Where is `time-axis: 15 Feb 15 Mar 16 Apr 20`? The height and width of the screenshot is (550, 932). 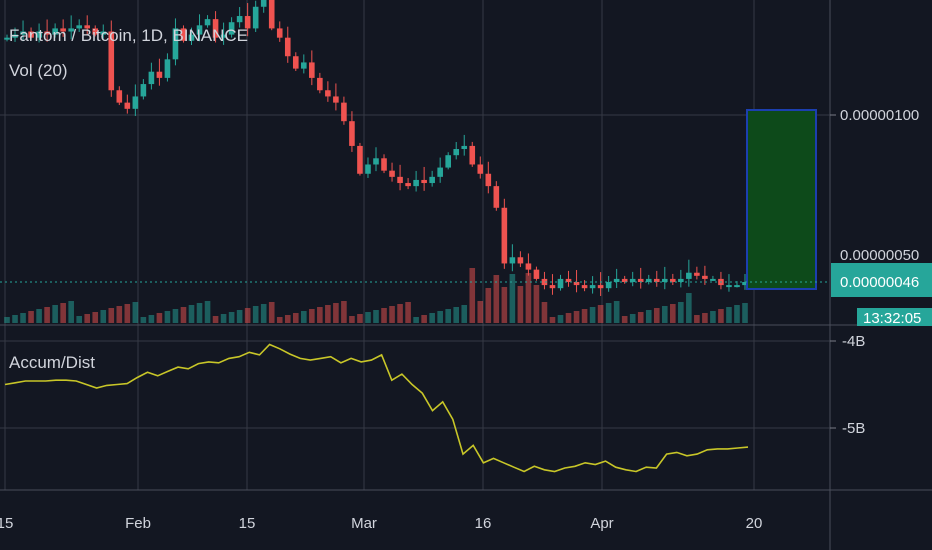 time-axis: 15 Feb 15 Mar 16 Apr 20 is located at coordinates (381, 523).